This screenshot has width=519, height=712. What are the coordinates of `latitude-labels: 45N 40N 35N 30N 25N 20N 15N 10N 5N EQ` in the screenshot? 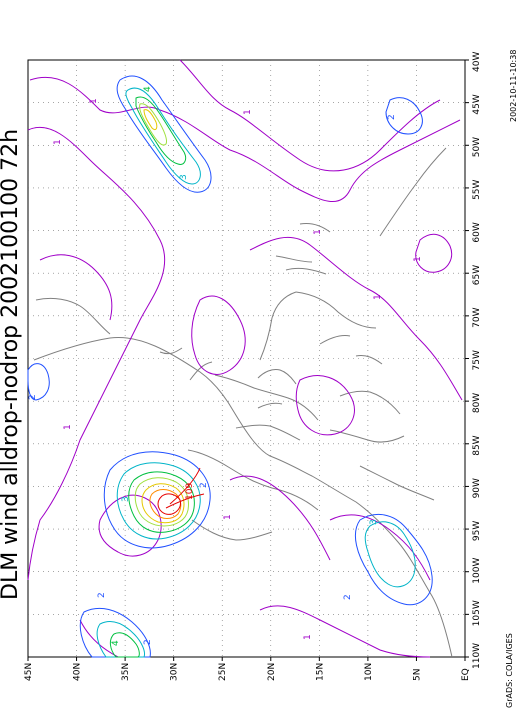 It's located at (247, 672).